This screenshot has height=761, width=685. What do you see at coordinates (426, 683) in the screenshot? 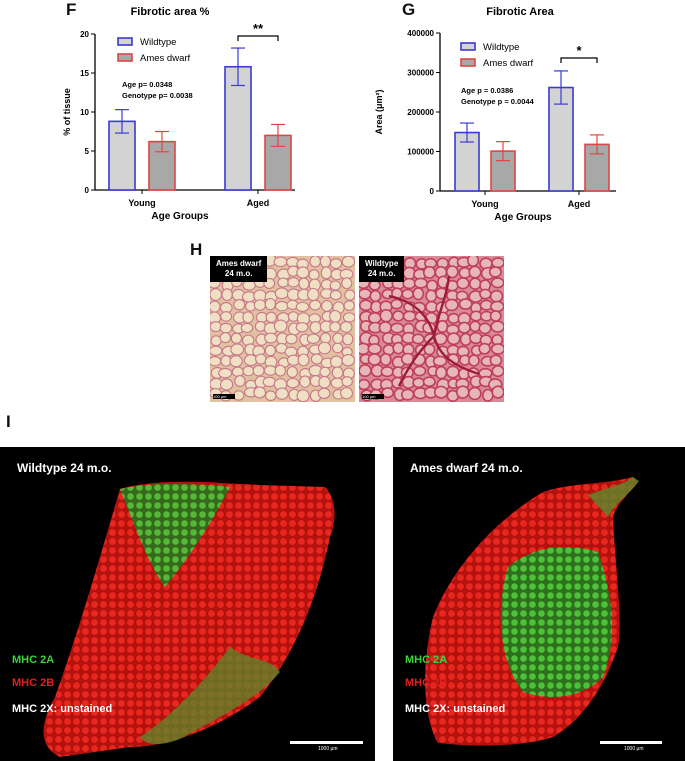
I see `legend-mhc-2b: MHC 2B` at bounding box center [426, 683].